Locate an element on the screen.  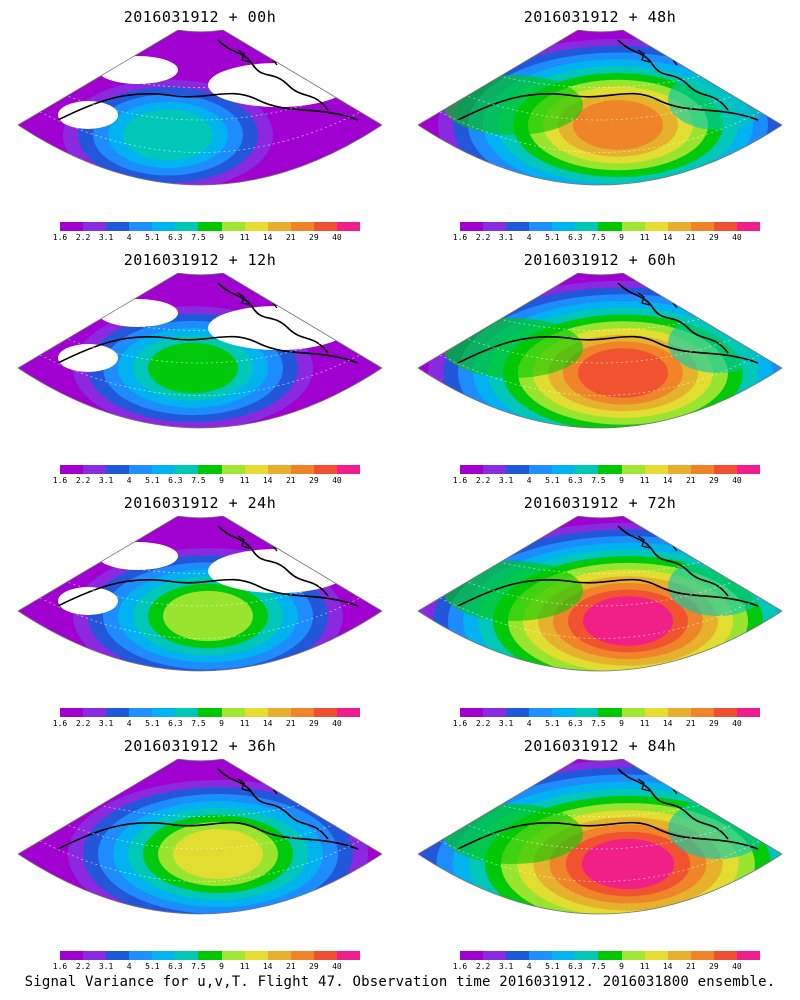
panel-title: 2016031912 + 00h is located at coordinates (200, 17).